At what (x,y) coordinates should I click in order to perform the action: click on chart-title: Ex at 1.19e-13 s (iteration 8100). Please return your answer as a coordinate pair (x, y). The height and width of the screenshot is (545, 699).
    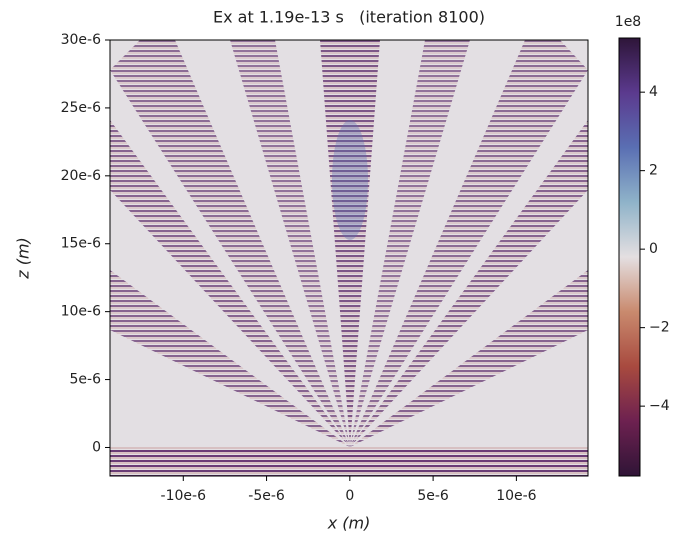
    Looking at the image, I should click on (349, 17).